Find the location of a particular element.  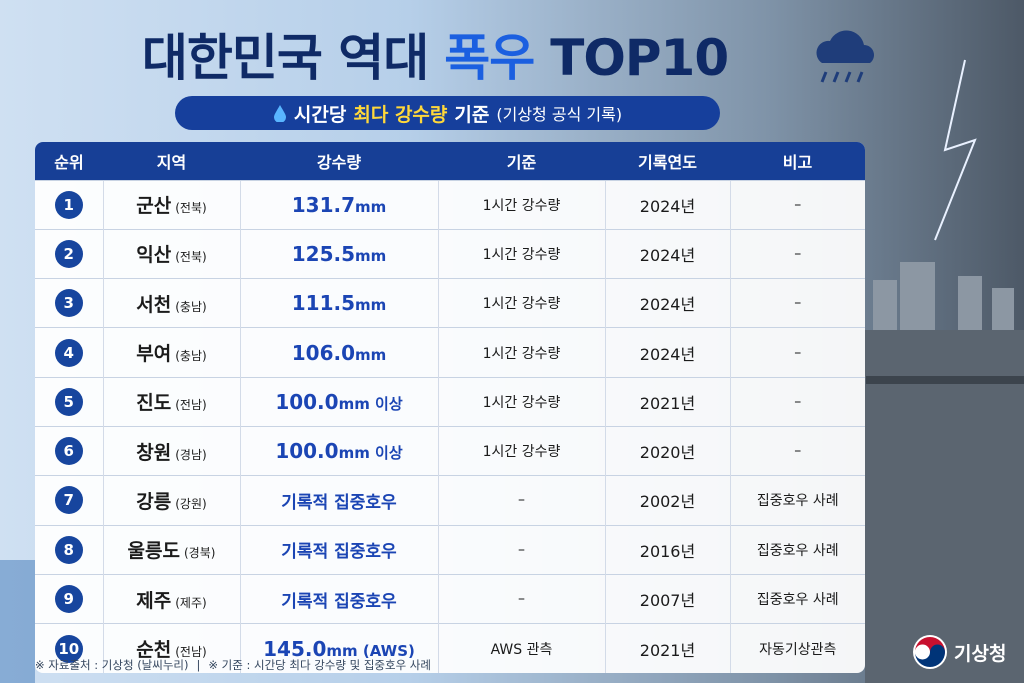

province: (전남) is located at coordinates (191, 652).